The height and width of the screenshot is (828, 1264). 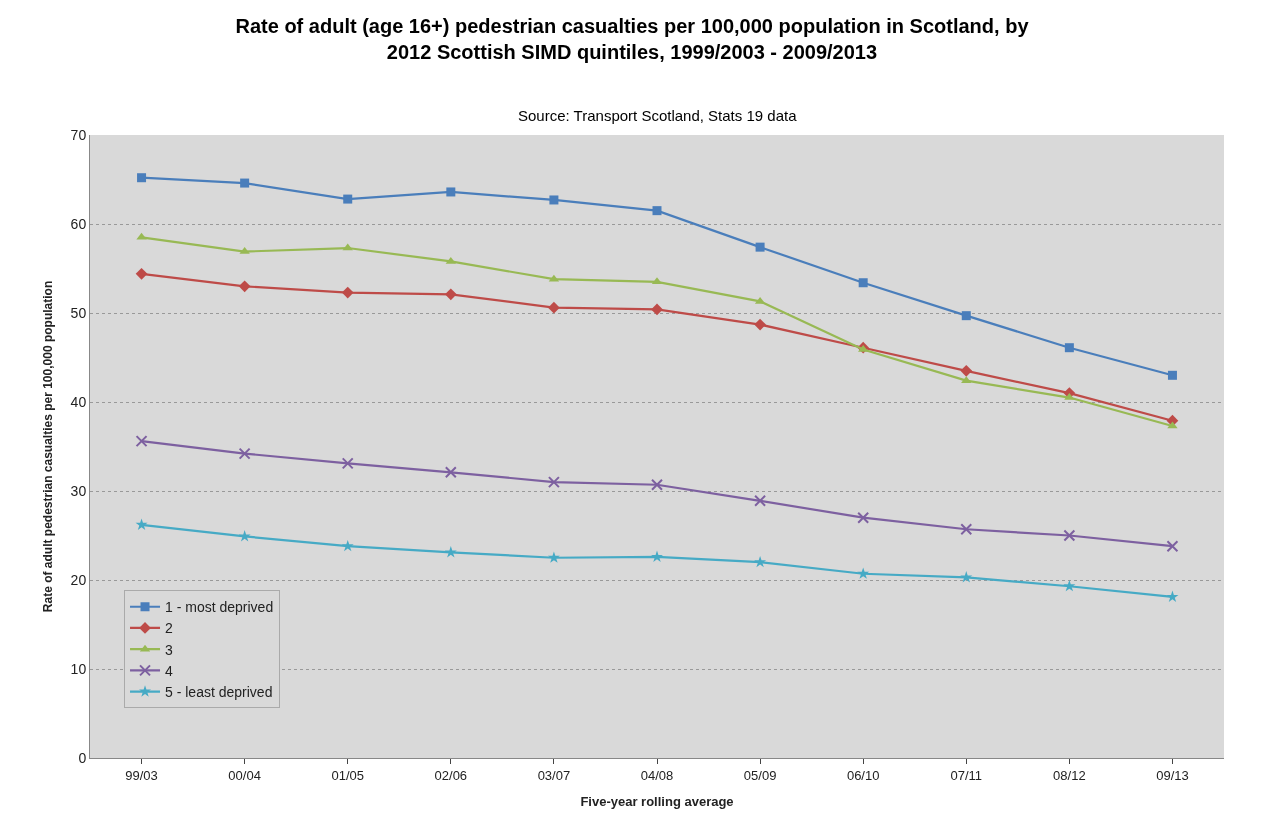 What do you see at coordinates (78, 668) in the screenshot?
I see `y-tick-label: 10` at bounding box center [78, 668].